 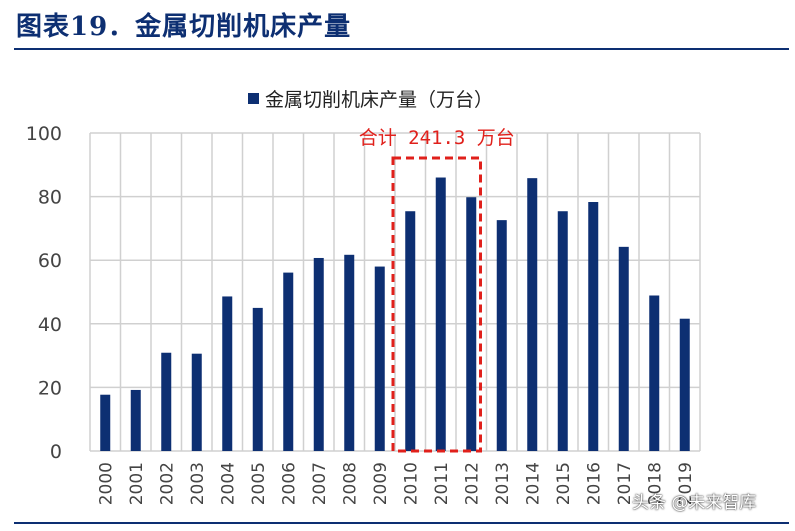 I want to click on bar-2001, so click(x=135, y=420).